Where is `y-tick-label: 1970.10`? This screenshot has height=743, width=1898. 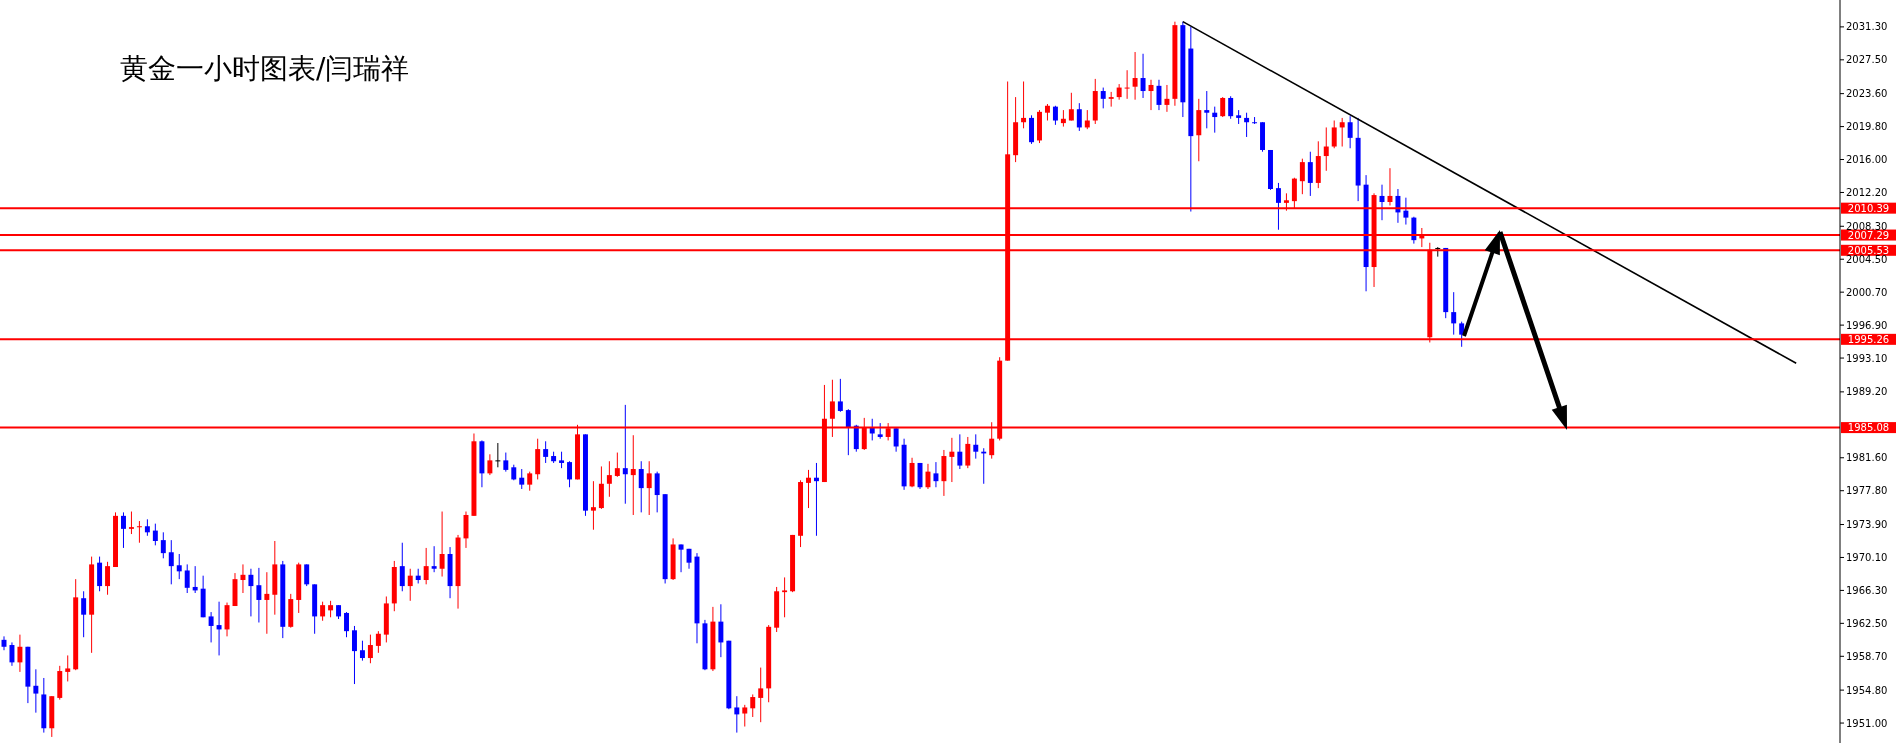 y-tick-label: 1970.10 is located at coordinates (1867, 558).